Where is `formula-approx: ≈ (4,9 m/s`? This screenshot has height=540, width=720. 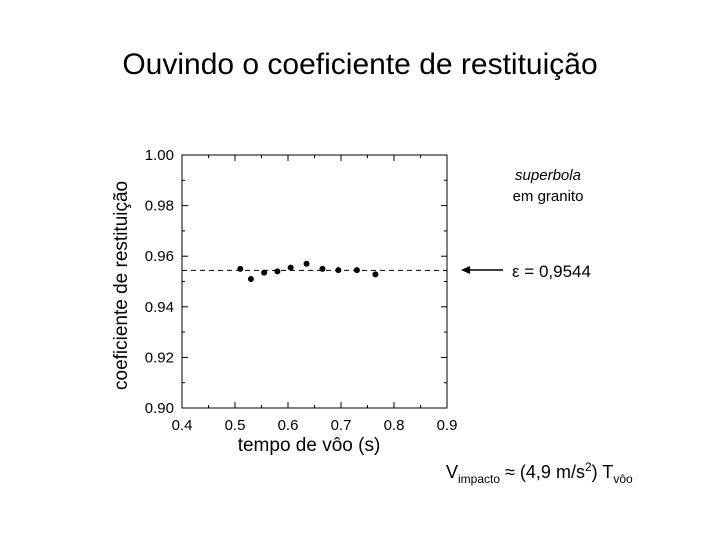
formula-approx: ≈ (4,9 m/s is located at coordinates (542, 472).